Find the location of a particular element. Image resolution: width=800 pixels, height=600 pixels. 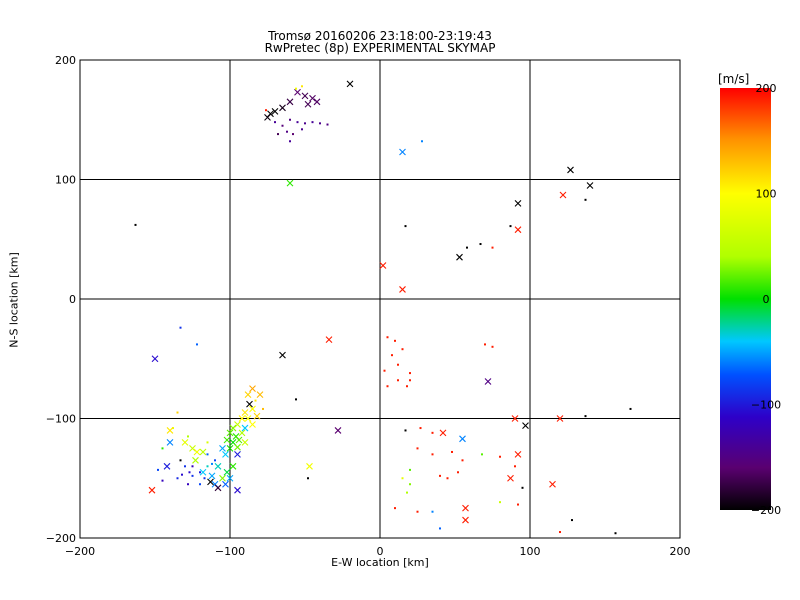

x-tick-label: −100 is located at coordinates (230, 551).